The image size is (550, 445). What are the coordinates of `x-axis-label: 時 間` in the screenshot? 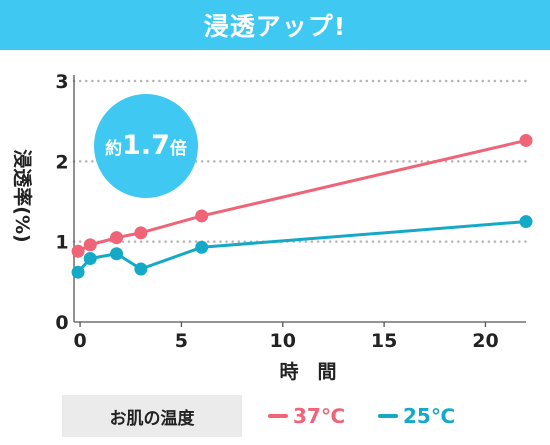 It's located at (307, 372).